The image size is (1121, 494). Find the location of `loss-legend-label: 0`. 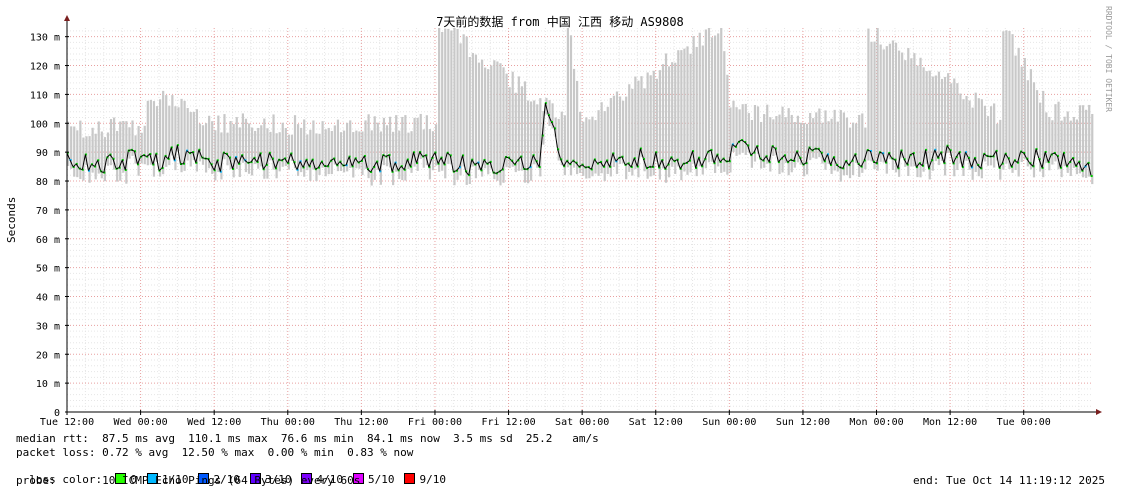

loss-legend-label: 0 is located at coordinates (133, 479).